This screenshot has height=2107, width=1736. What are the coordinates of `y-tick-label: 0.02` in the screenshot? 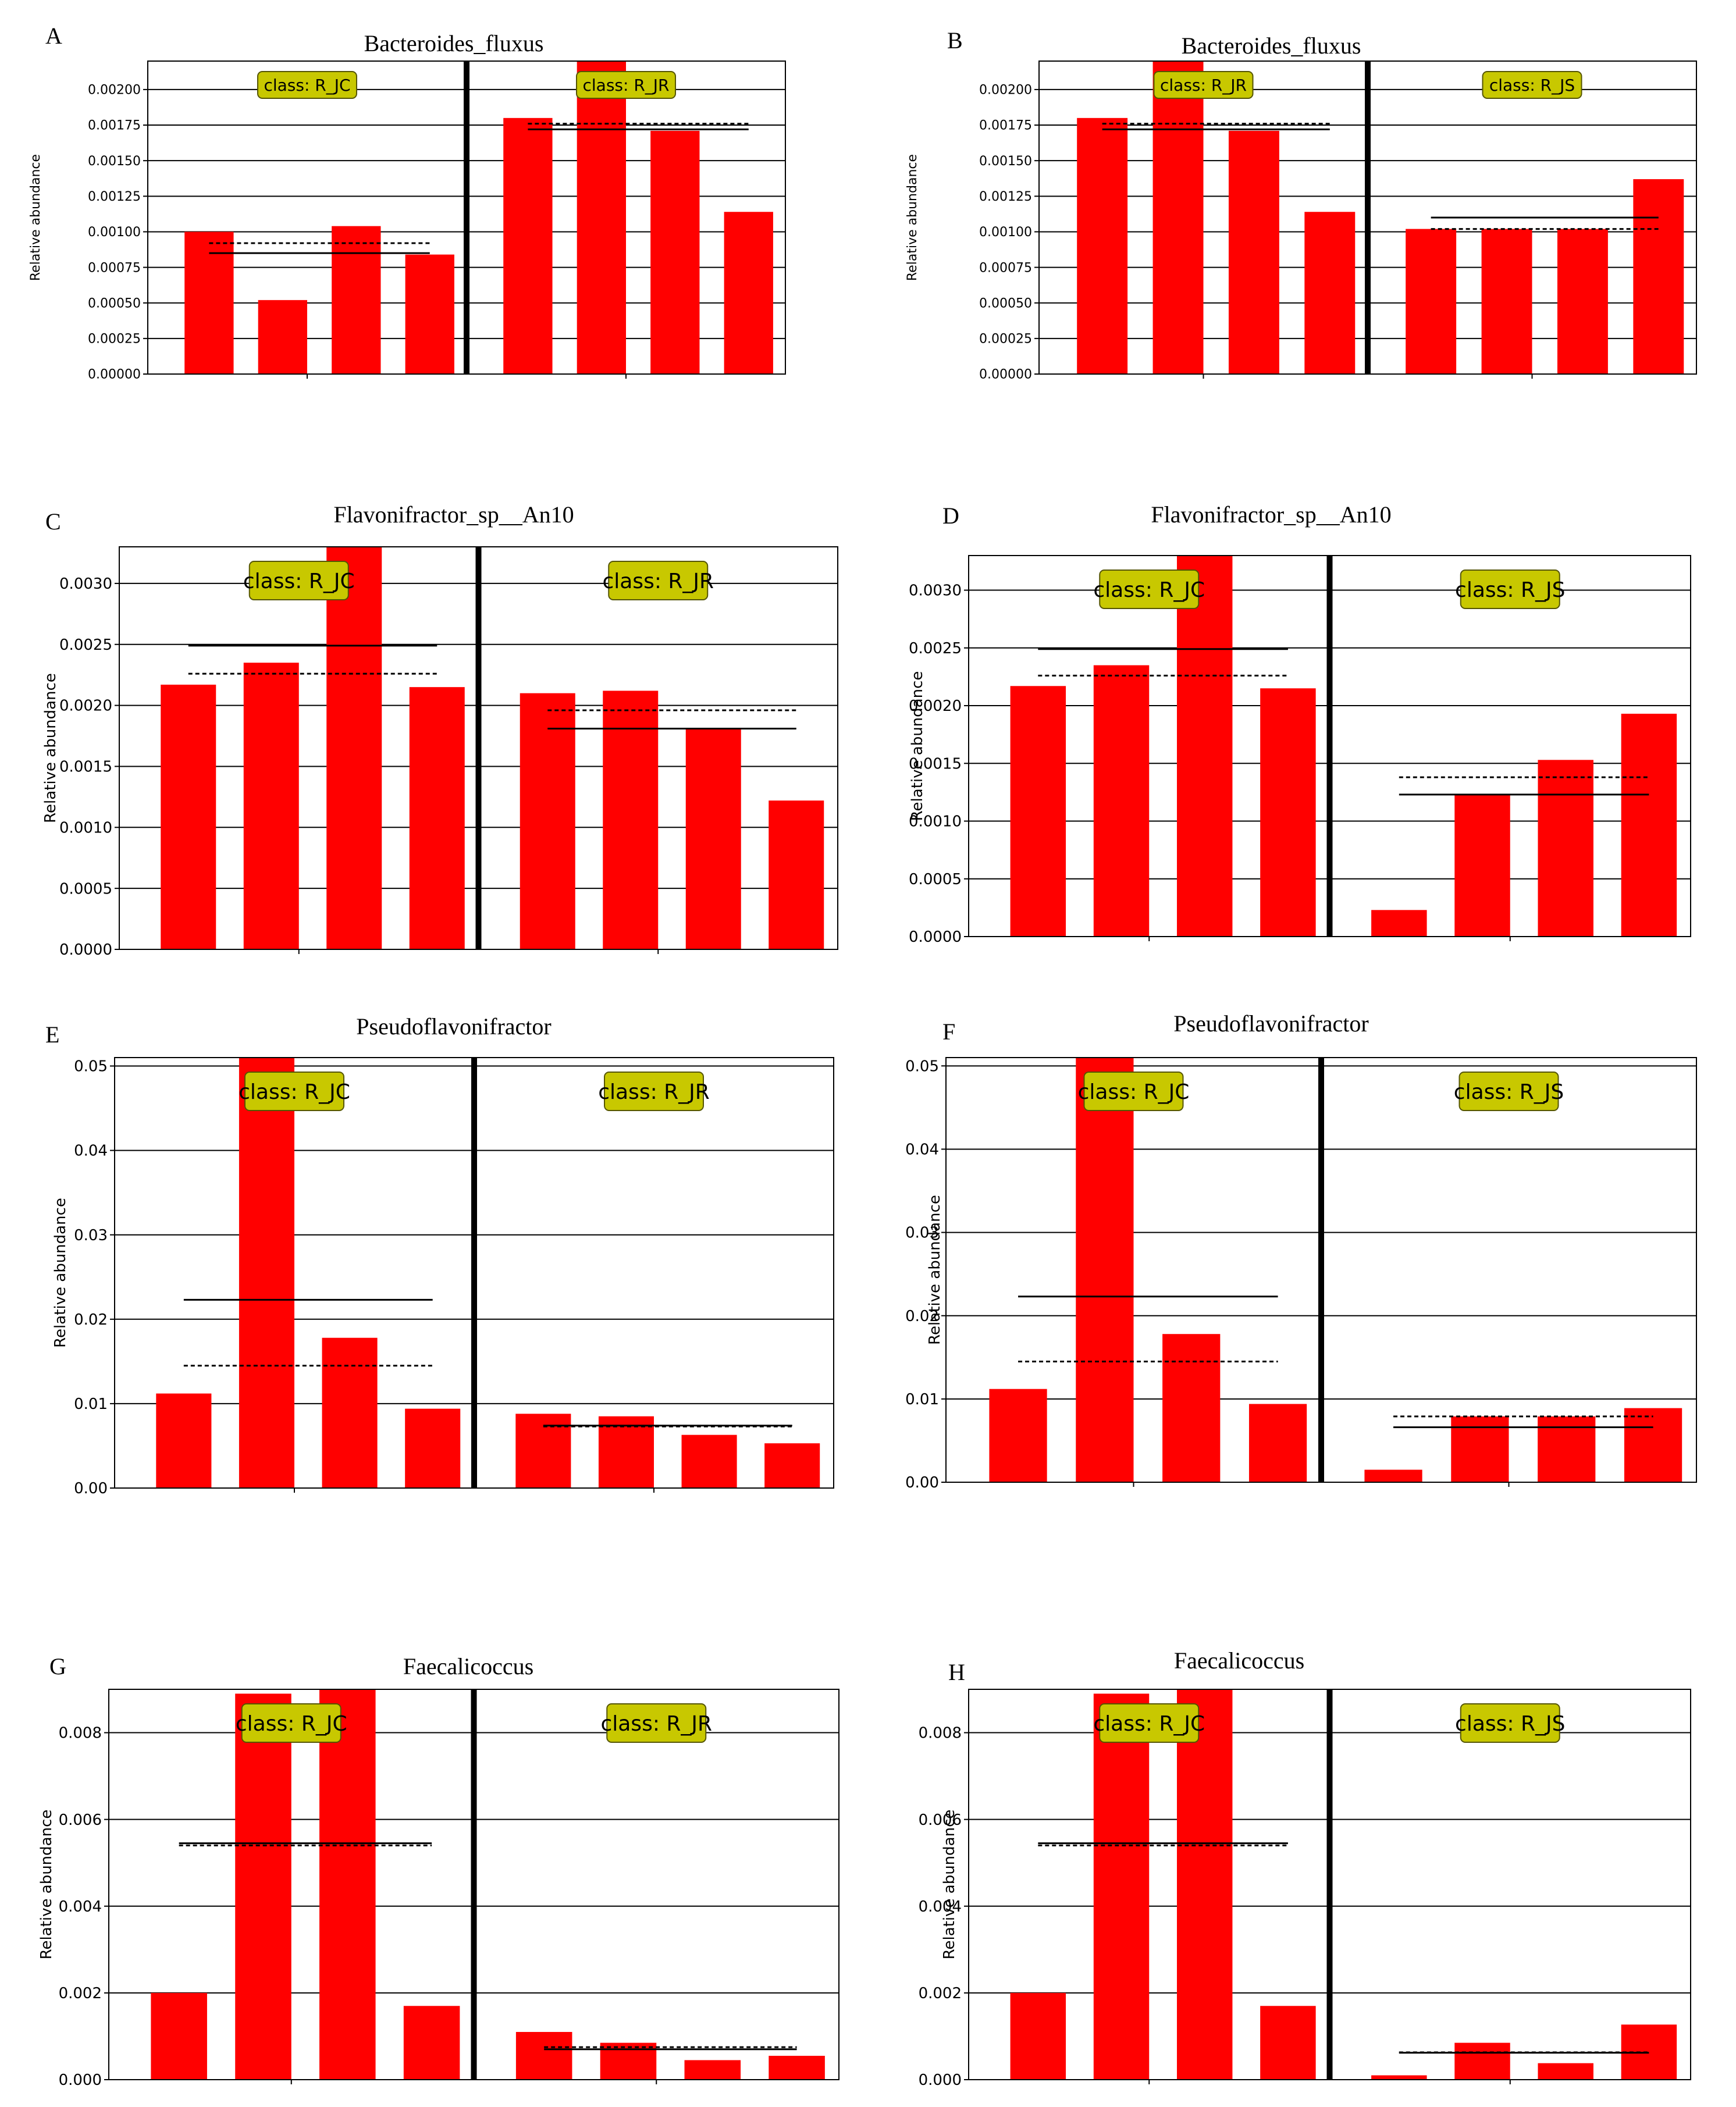 It's located at (91, 1320).